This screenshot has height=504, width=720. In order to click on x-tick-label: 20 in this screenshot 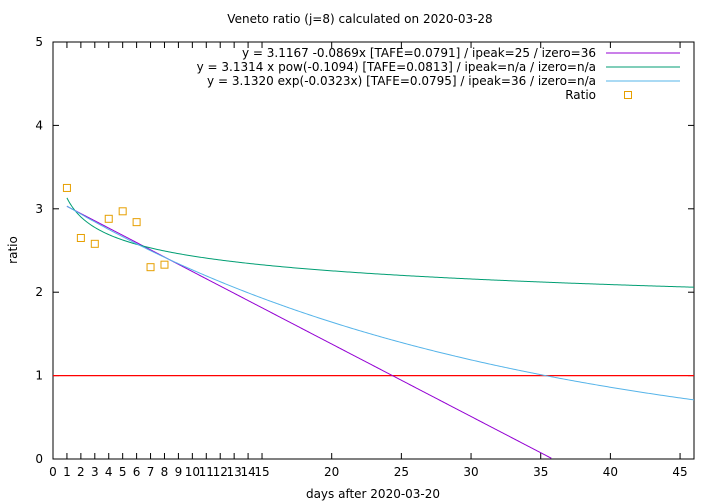, I will do `click(331, 472)`.